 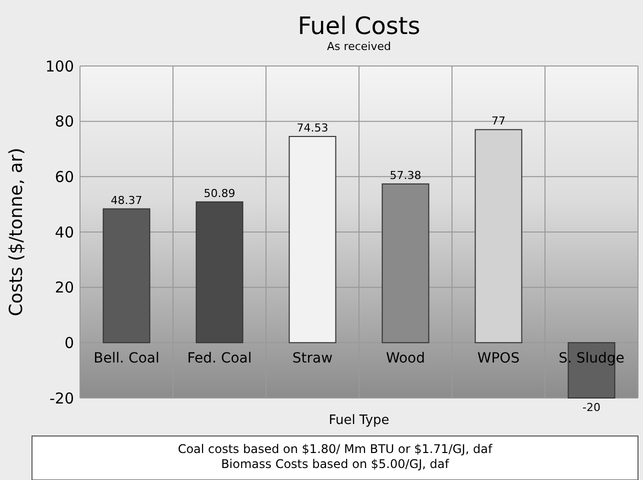 I want to click on x-tick-label: Wood, so click(x=406, y=358).